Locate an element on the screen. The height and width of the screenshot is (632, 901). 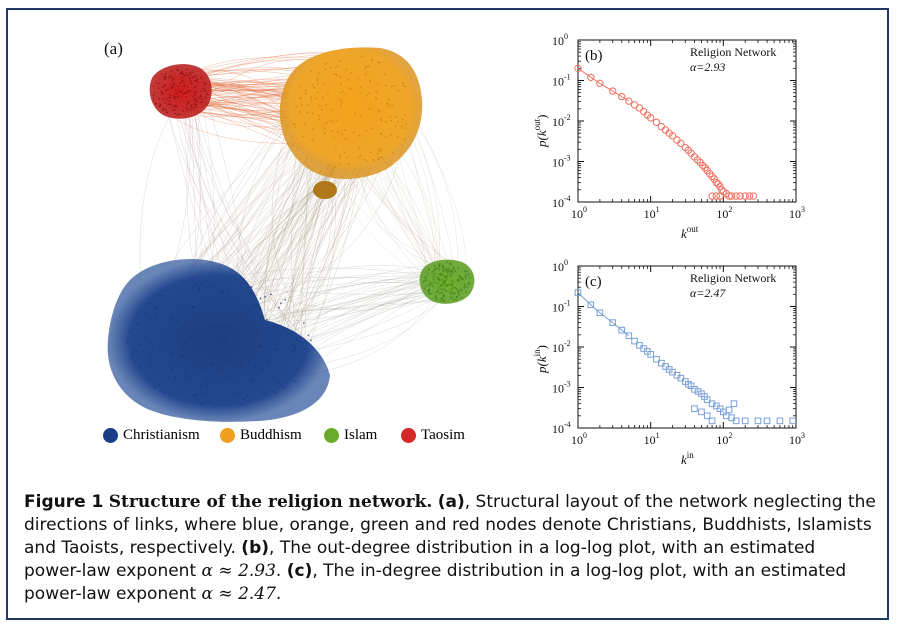
legend-label-islam: Islam is located at coordinates (361, 435).